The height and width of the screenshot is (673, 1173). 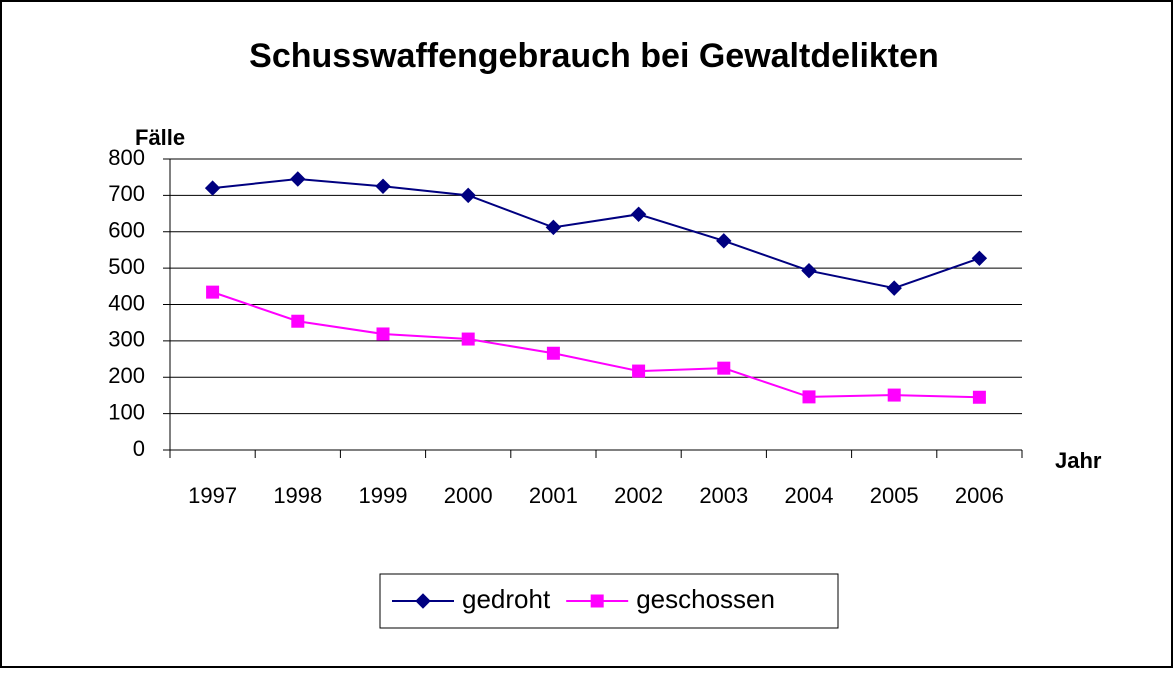 What do you see at coordinates (609, 601) in the screenshot?
I see `legend: gedroht geschossen` at bounding box center [609, 601].